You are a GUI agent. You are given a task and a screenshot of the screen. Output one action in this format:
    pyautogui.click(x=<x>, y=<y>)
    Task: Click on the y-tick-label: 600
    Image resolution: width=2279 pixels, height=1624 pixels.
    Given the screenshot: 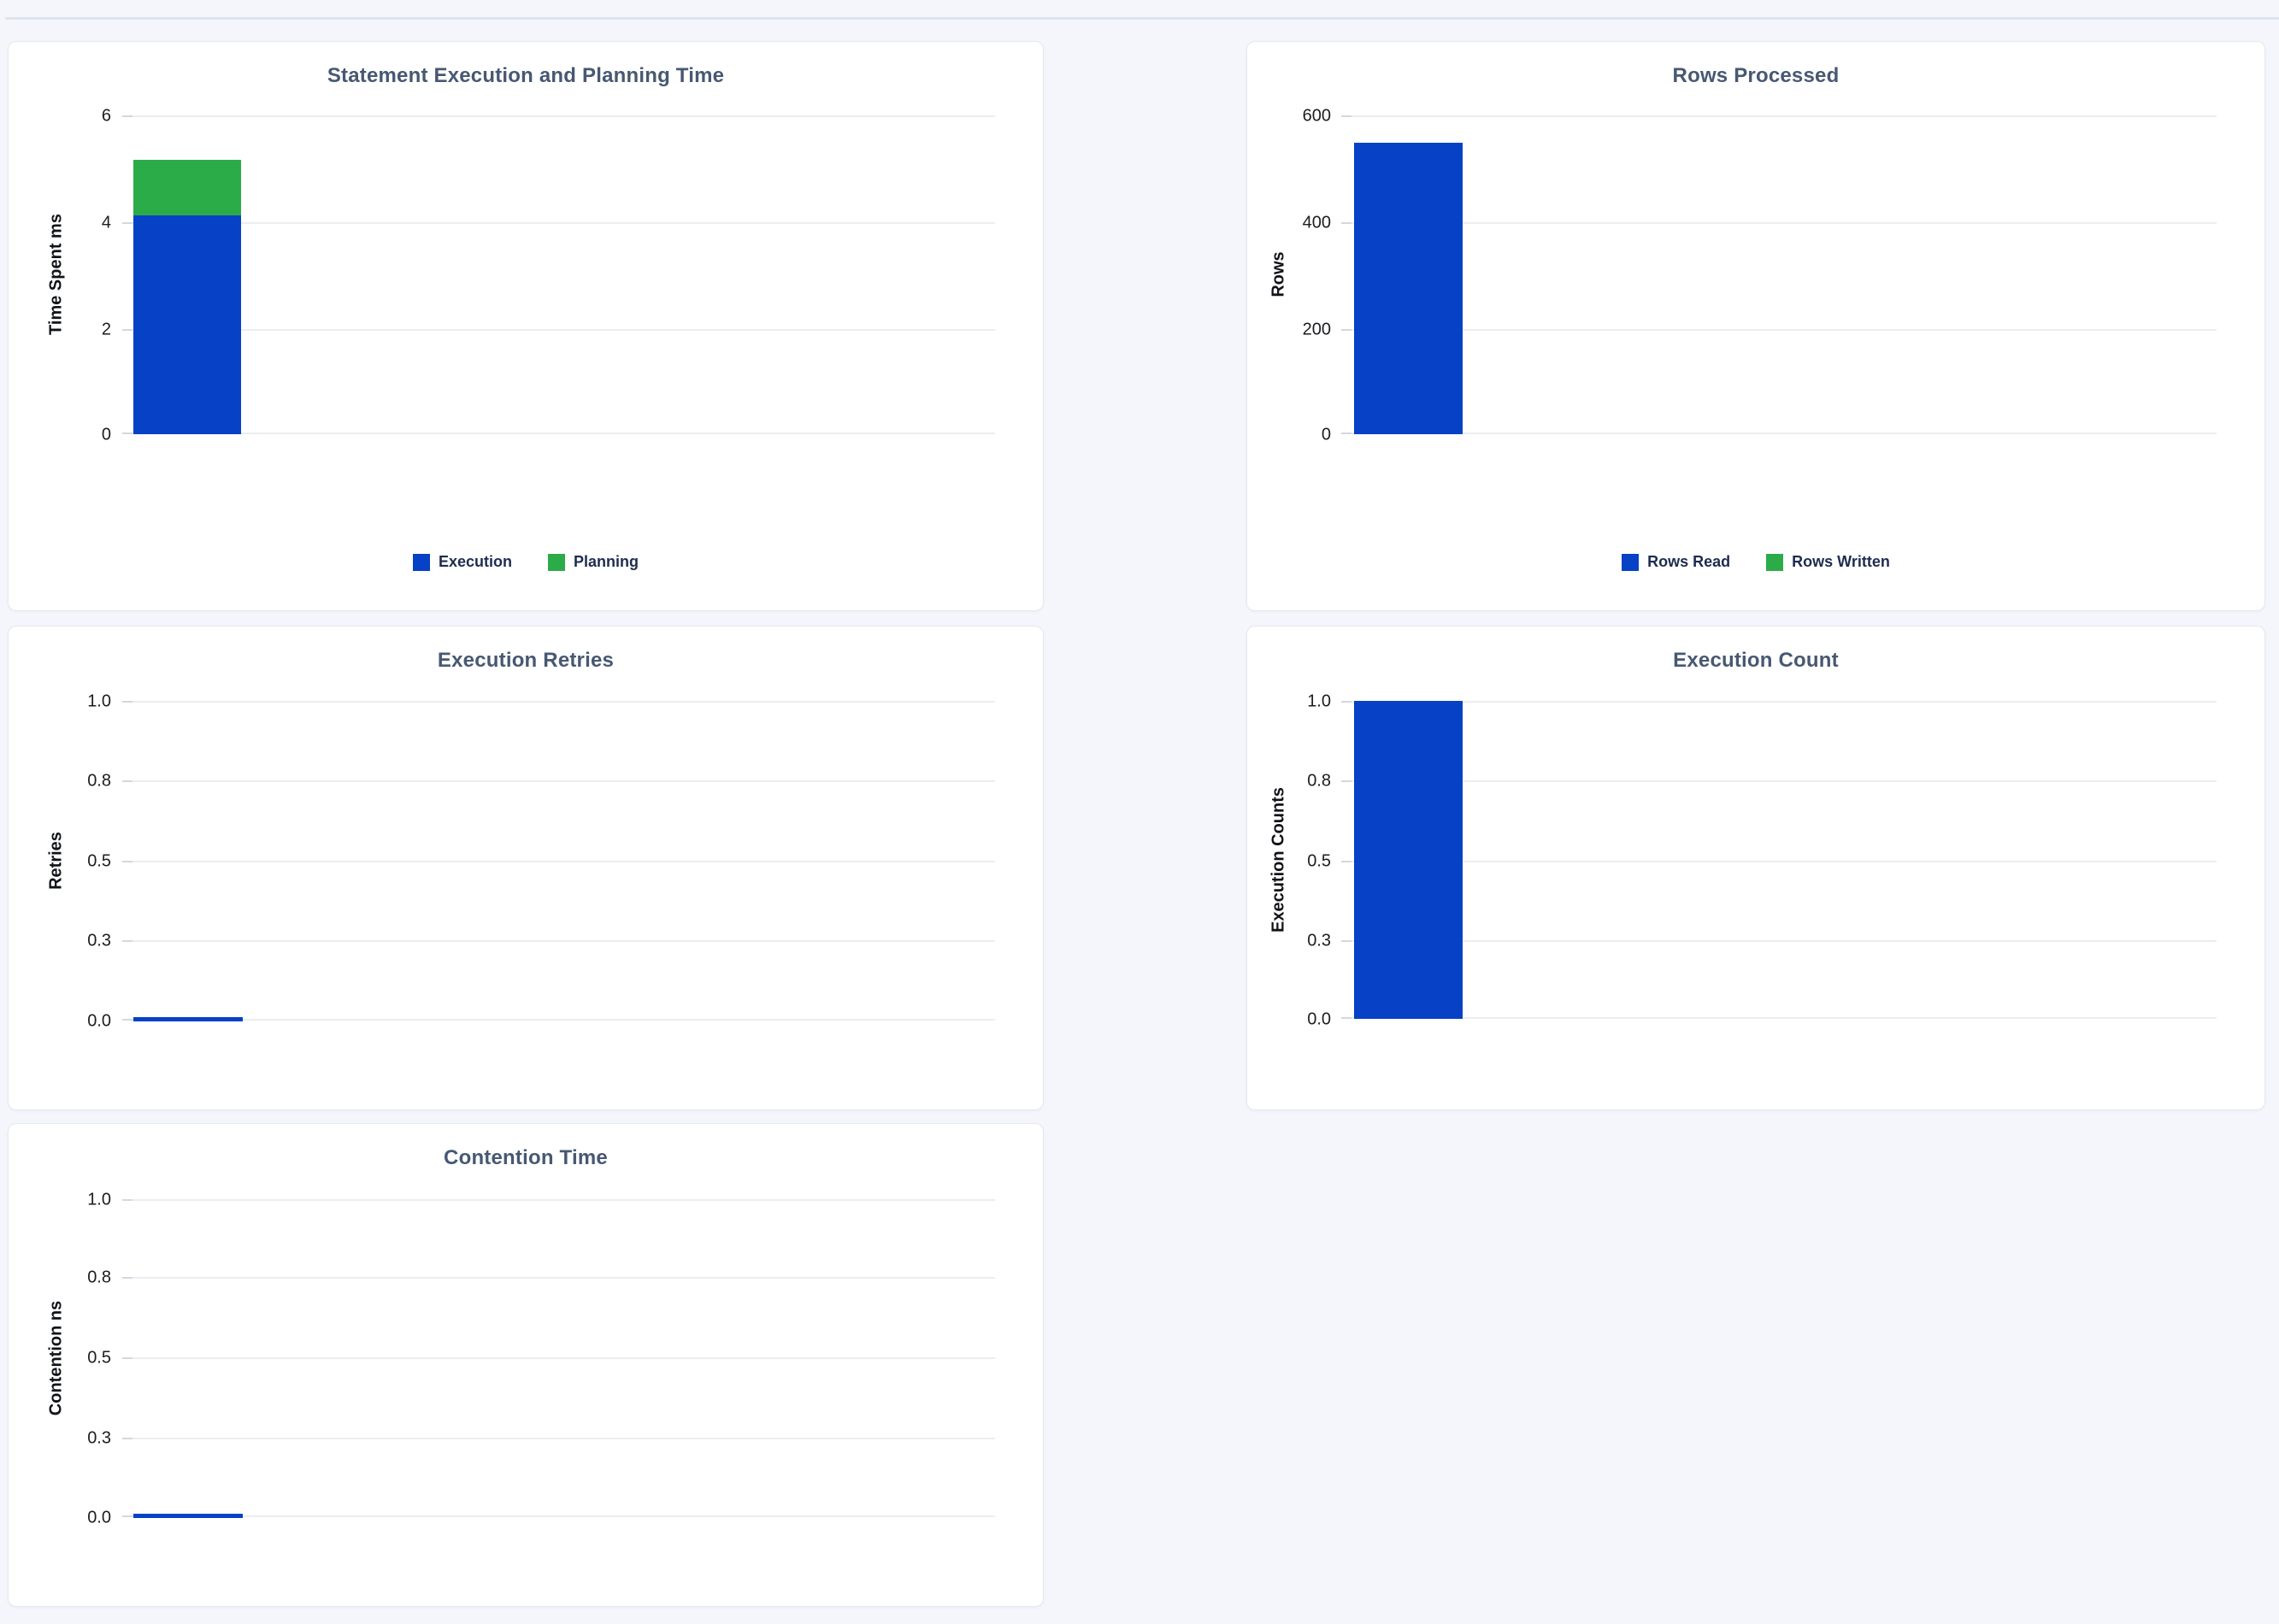 What is the action you would take?
    pyautogui.click(x=1316, y=116)
    